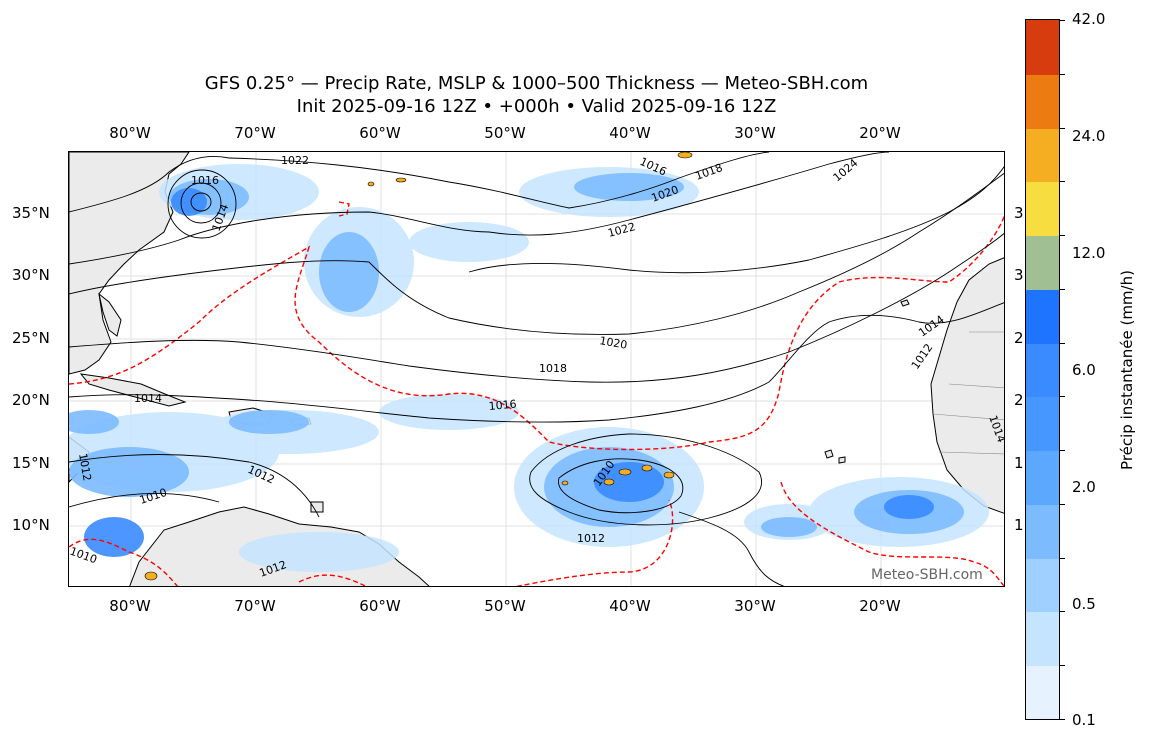  Describe the element at coordinates (110, 314) in the screenshot. I see `florida` at that location.